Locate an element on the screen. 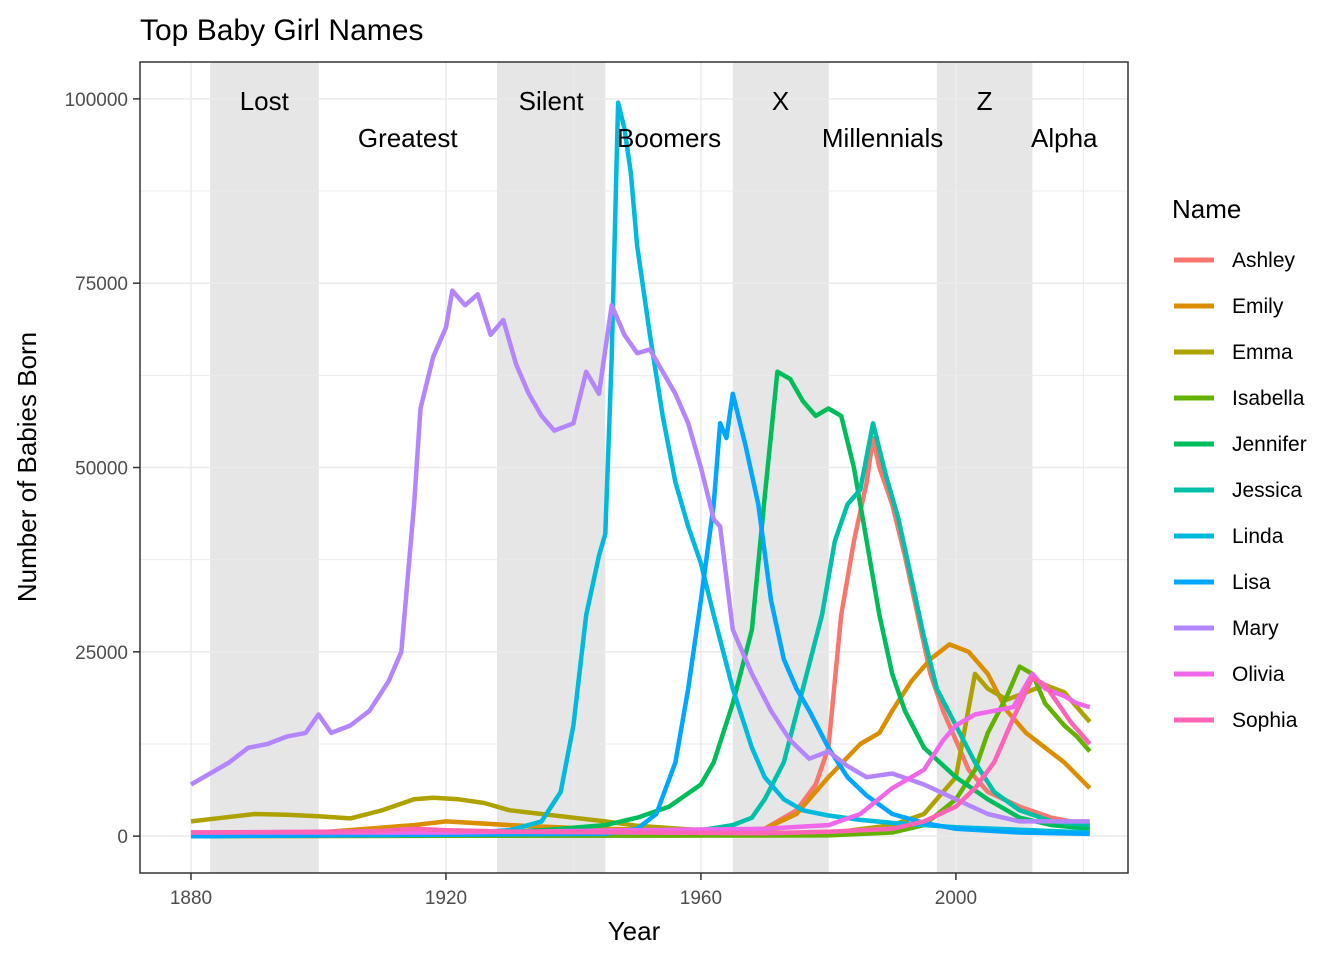  legend-item-emily: Emily is located at coordinates (1229, 306).